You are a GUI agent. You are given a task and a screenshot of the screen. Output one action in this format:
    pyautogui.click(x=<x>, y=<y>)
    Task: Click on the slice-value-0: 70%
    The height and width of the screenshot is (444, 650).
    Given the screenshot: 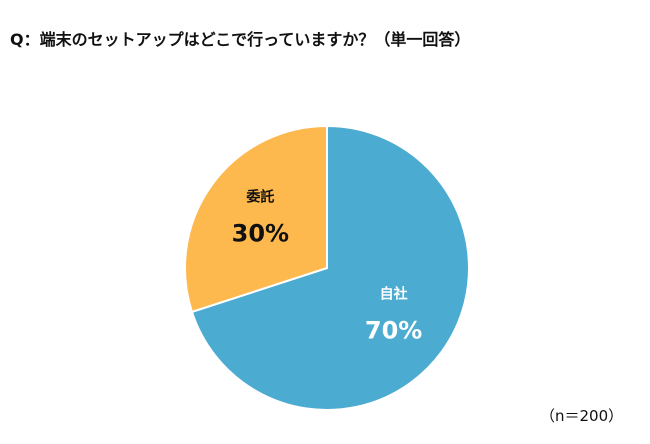 What is the action you would take?
    pyautogui.click(x=393, y=330)
    